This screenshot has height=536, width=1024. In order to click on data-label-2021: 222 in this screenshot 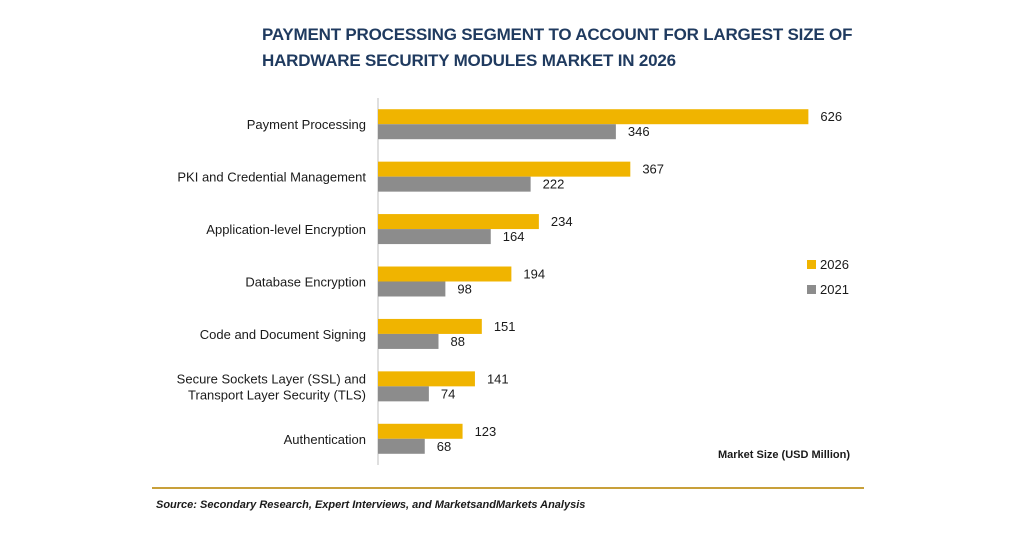, I will do `click(554, 184)`.